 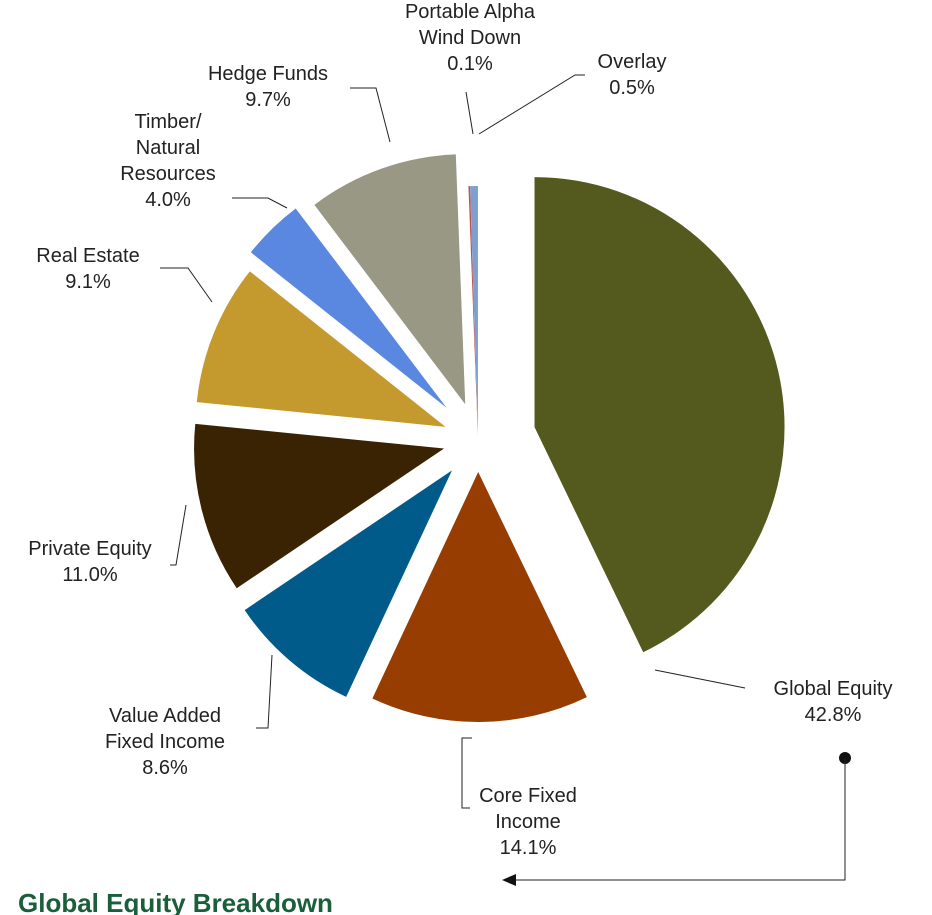 What do you see at coordinates (165, 742) in the screenshot?
I see `label-line: Fixed Income` at bounding box center [165, 742].